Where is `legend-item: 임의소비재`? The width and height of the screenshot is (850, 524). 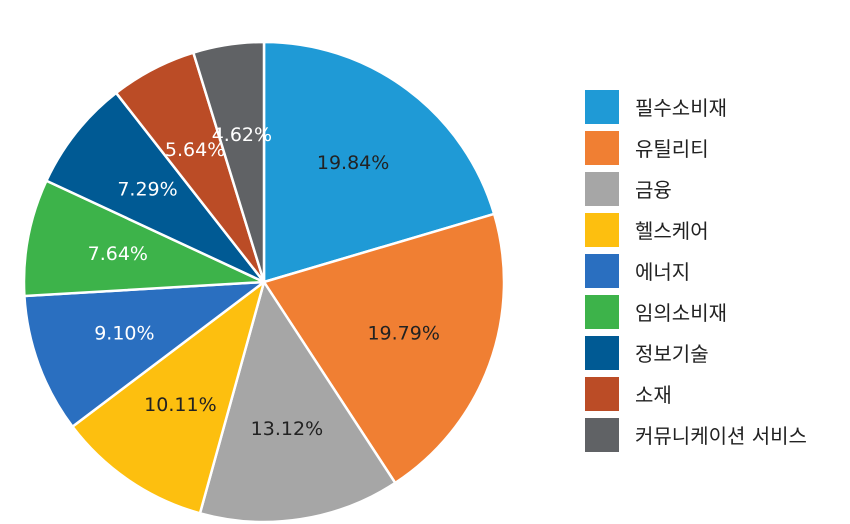 legend-item: 임의소비재 is located at coordinates (696, 311).